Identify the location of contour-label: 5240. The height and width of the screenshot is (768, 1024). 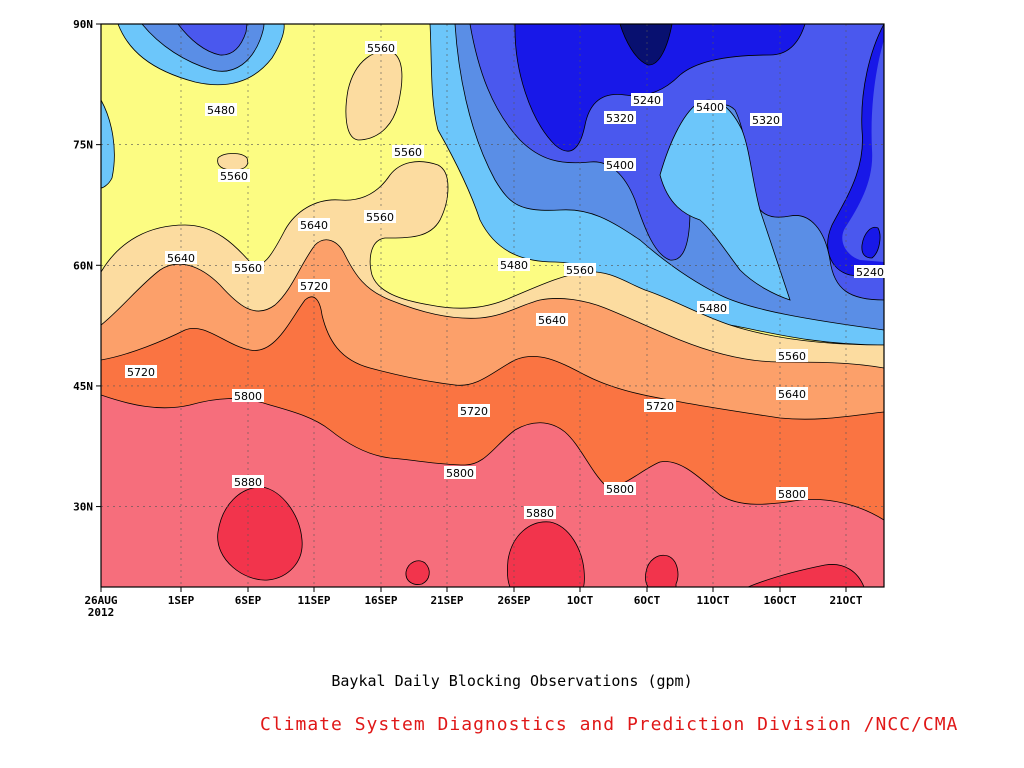
(647, 100).